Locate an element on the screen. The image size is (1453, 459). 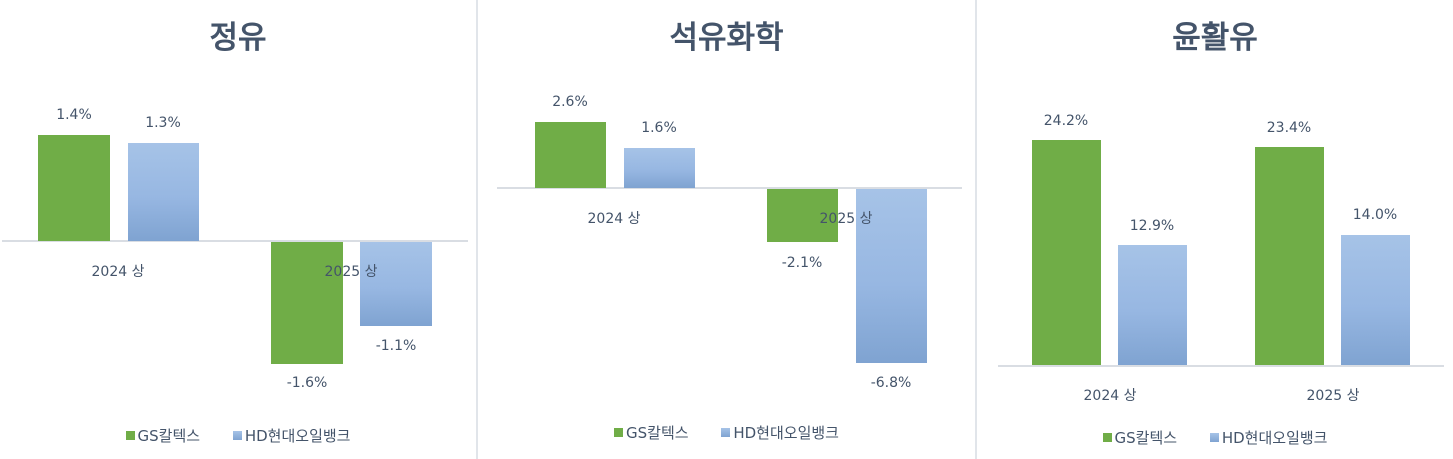
value-label: 1.6% is located at coordinates (659, 128).